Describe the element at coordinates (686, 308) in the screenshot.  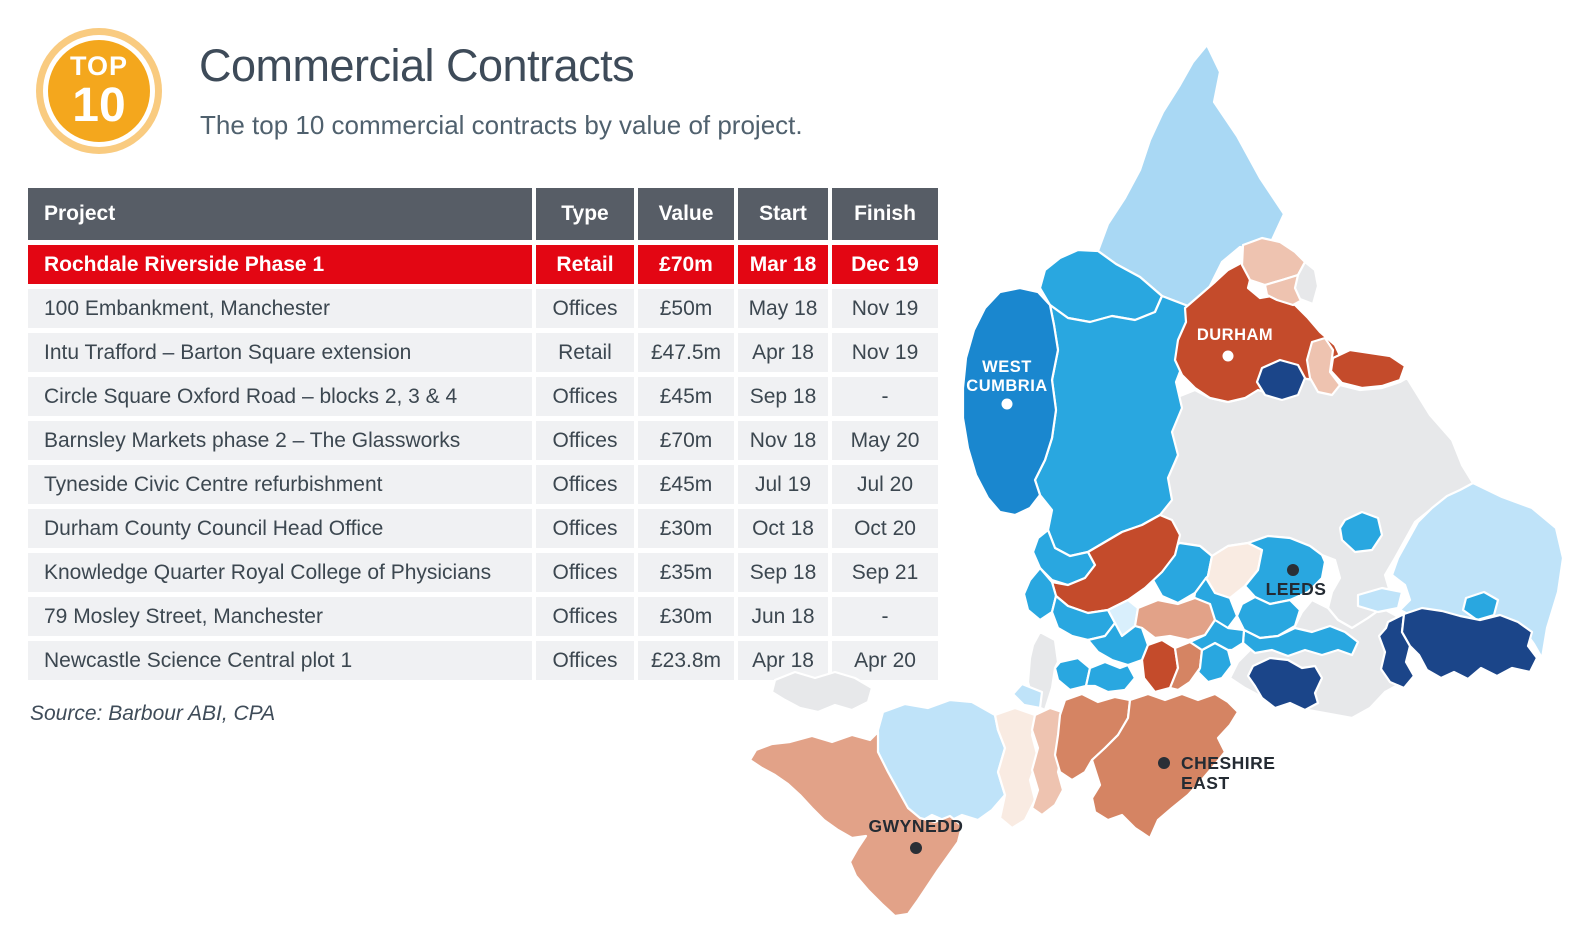
I see `table-cell-value: £50m` at that location.